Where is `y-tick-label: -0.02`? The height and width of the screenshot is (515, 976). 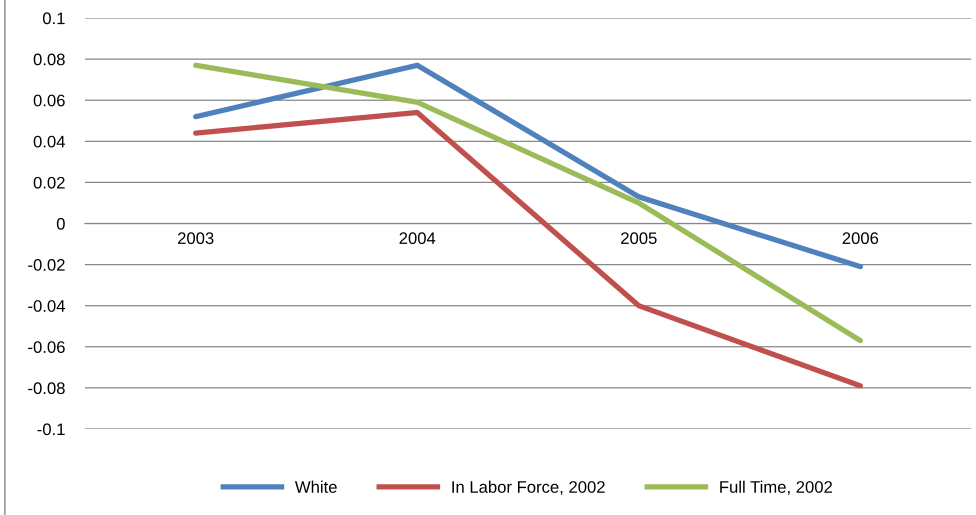
y-tick-label: -0.02 is located at coordinates (46, 265).